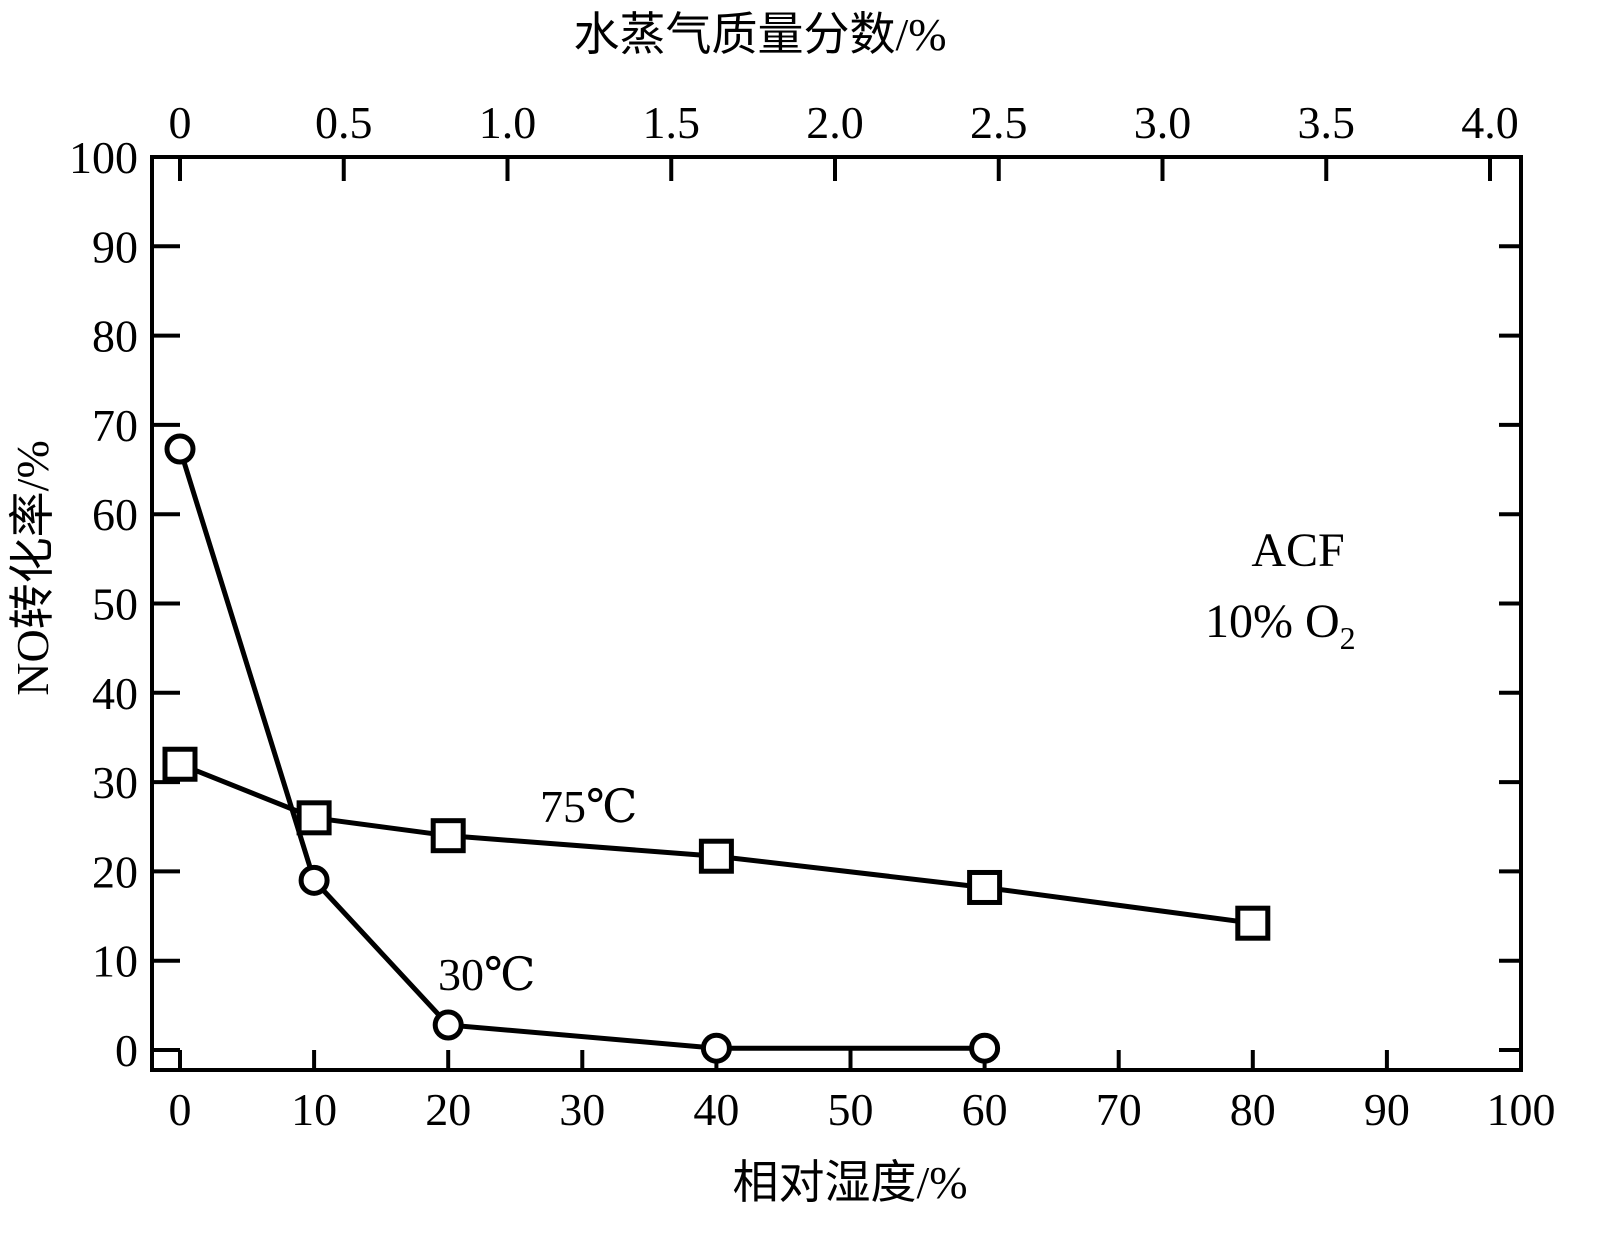  What do you see at coordinates (115, 246) in the screenshot?
I see `y-tick-label: 90` at bounding box center [115, 246].